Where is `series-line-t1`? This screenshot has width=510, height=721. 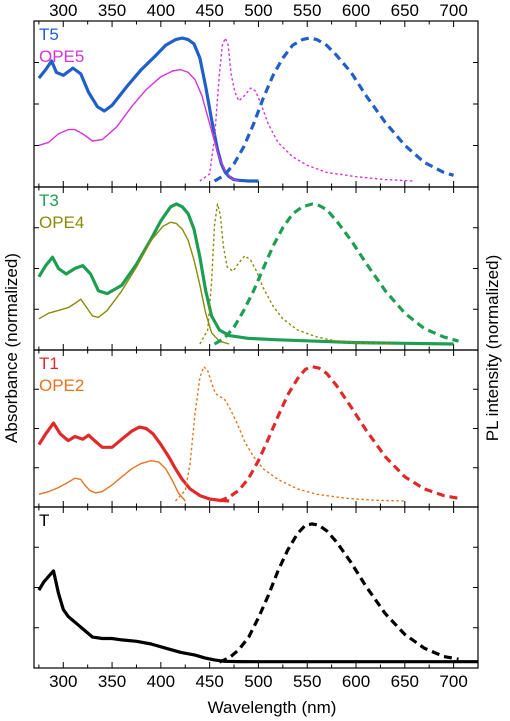
series-line-t1 is located at coordinates (133, 462).